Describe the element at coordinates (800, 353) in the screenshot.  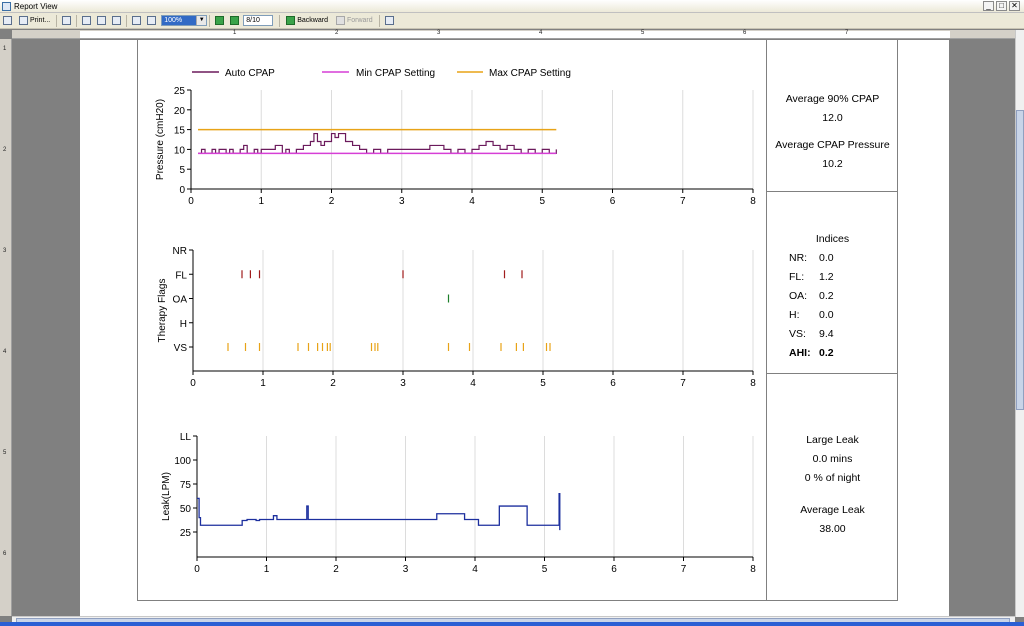
I see `index-key: AHI:` at that location.